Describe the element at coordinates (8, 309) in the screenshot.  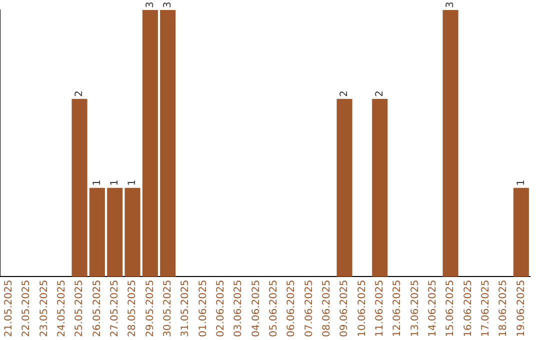
I see `x-tick-label: 21.05.2025` at that location.